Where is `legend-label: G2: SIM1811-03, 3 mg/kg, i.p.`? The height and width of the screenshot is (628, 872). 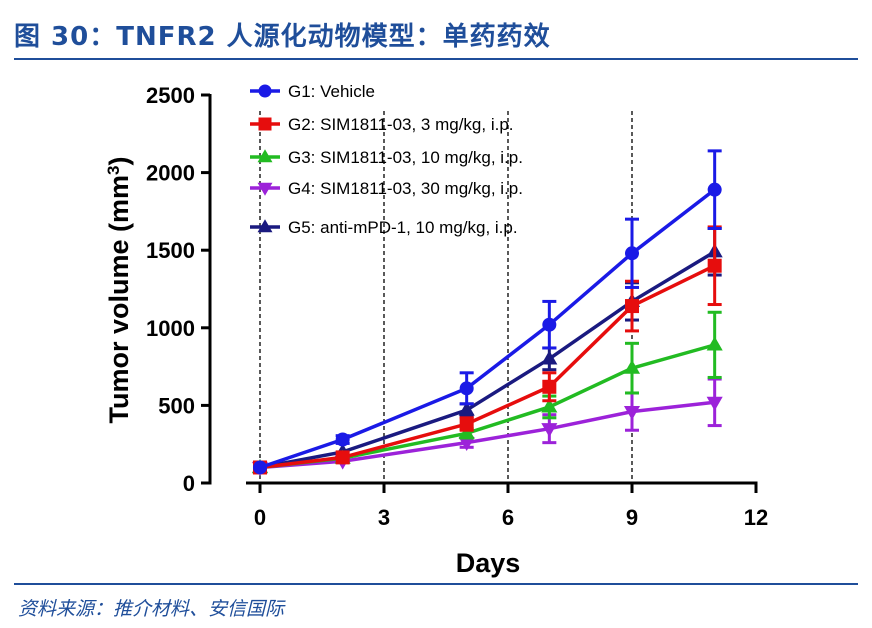
legend-label: G2: SIM1811-03, 3 mg/kg, i.p. is located at coordinates (401, 124).